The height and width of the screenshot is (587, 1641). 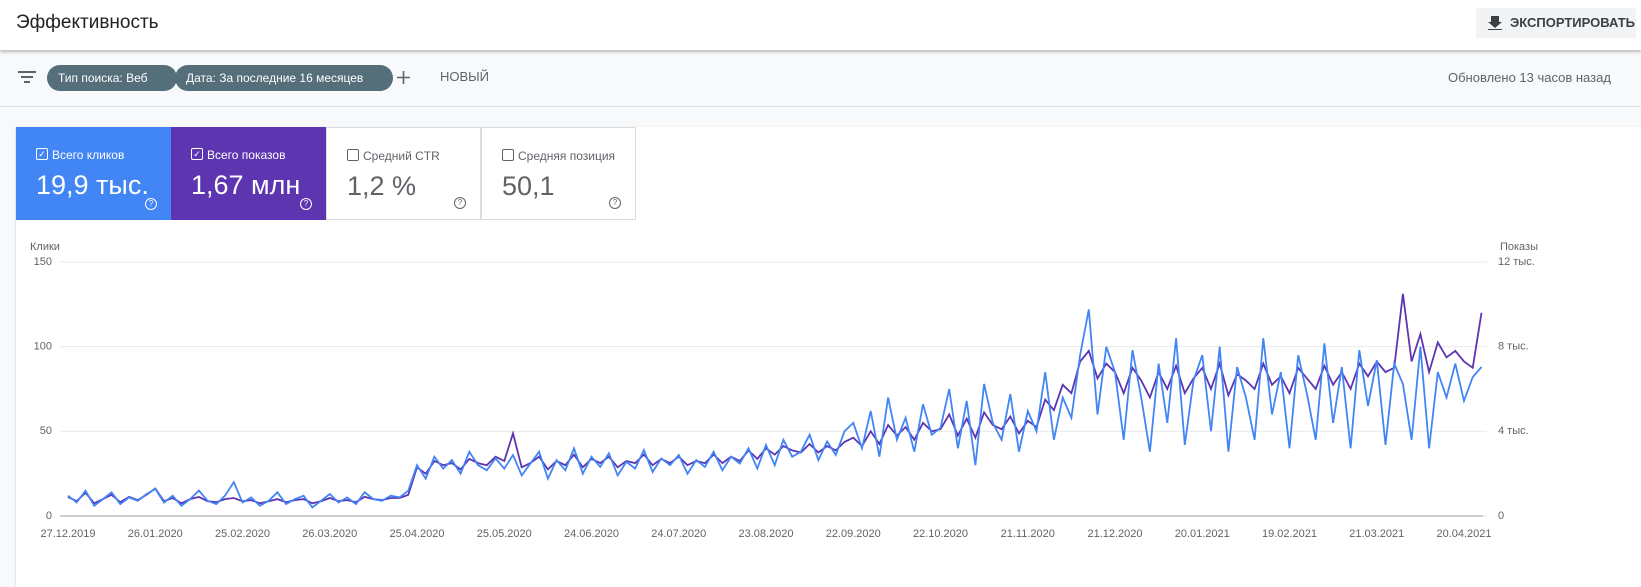 I want to click on y-tick-label: 150, so click(x=43, y=262).